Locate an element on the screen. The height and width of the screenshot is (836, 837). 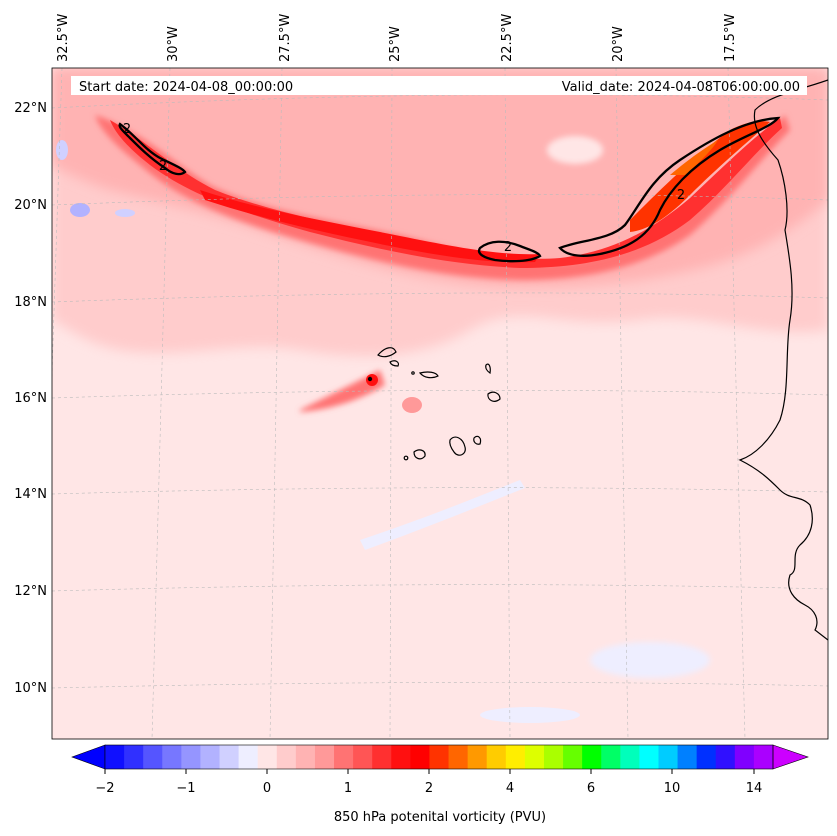
colorbar-frame is located at coordinates (439, 757).